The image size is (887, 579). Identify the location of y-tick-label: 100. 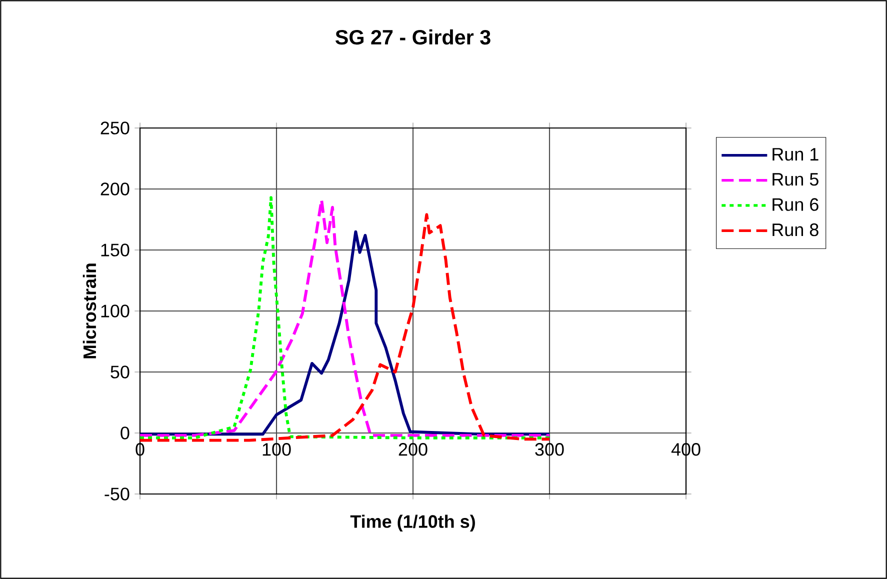
(115, 311).